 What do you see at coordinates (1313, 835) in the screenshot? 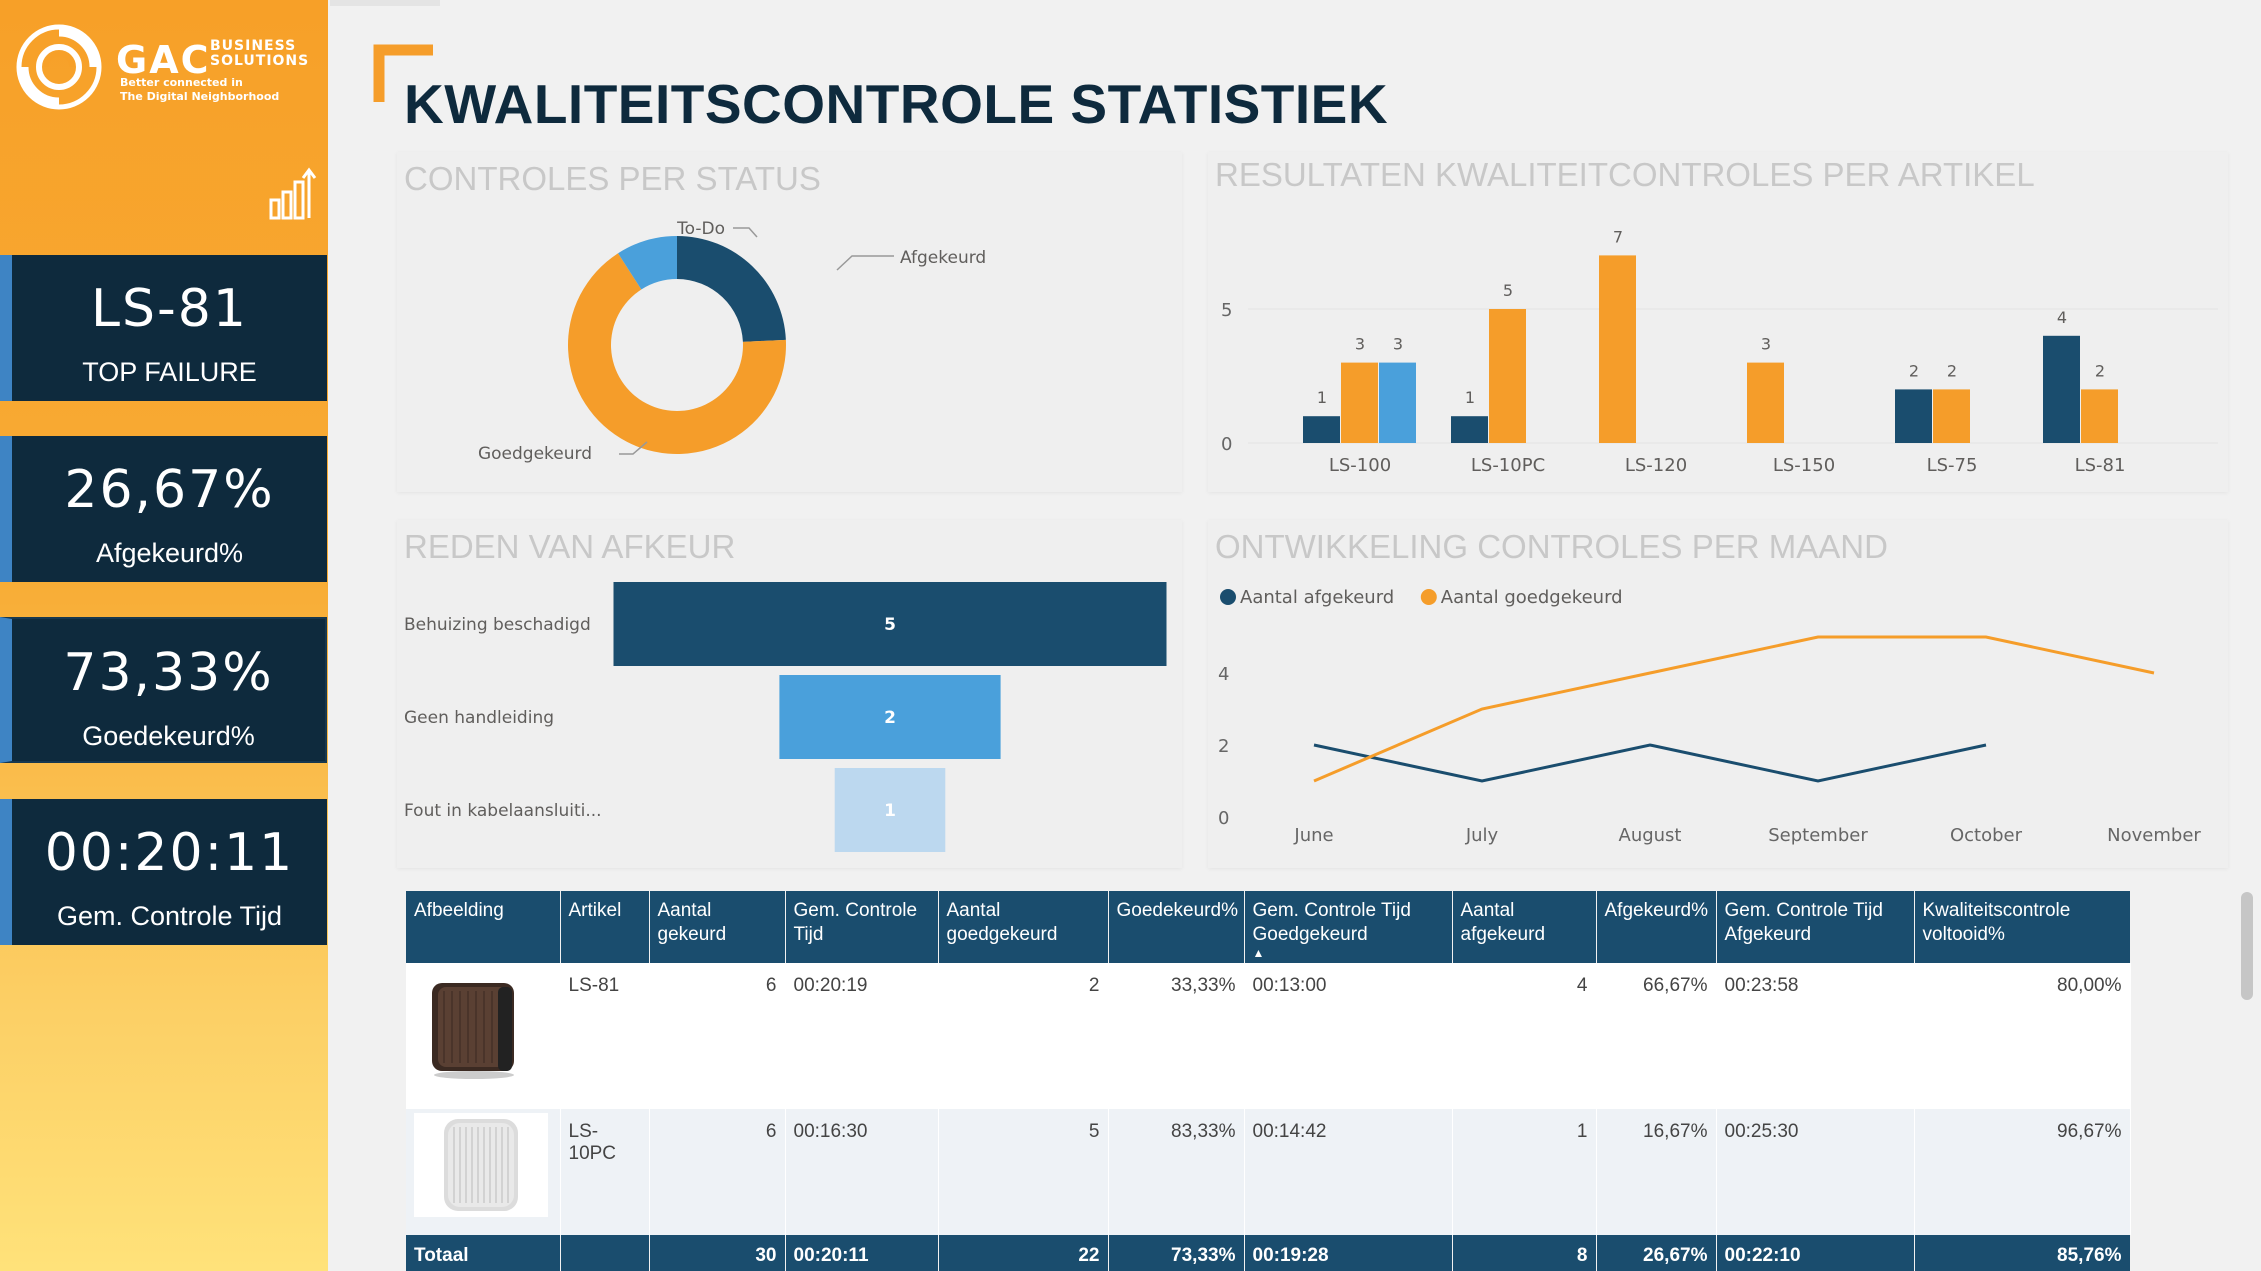
I see `x-tick-label: June` at bounding box center [1313, 835].